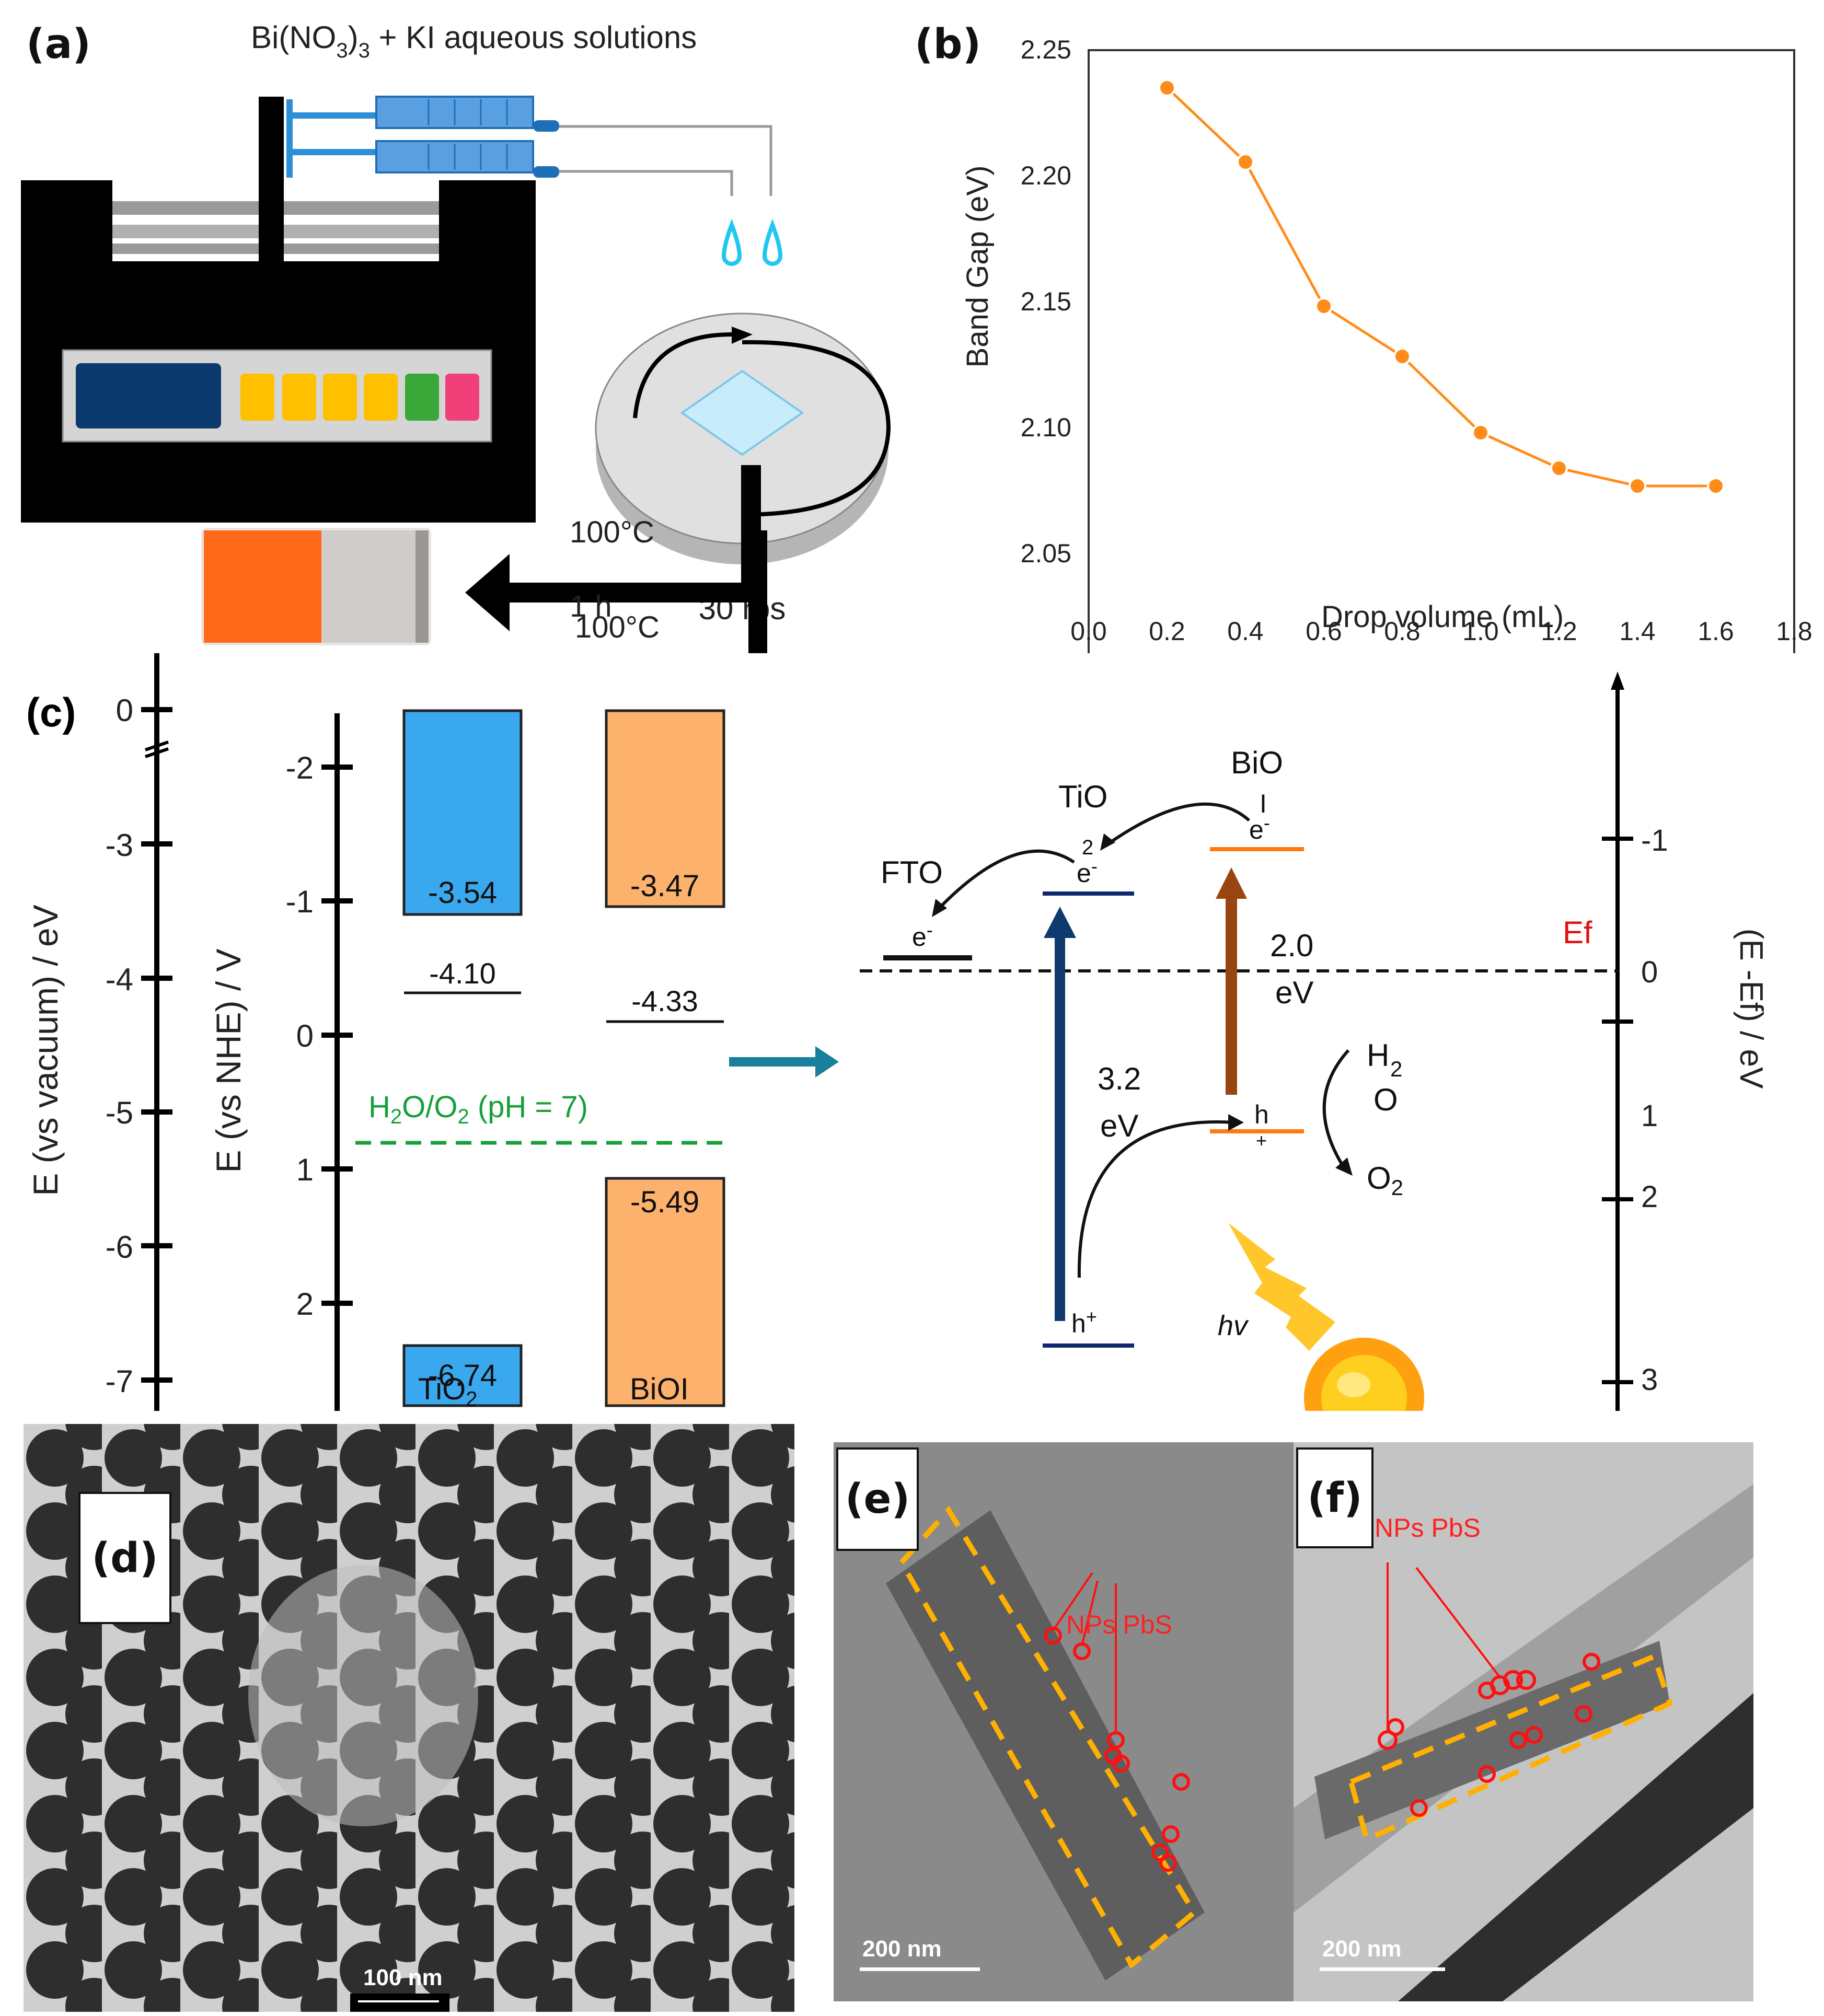 Image resolution: width=1824 pixels, height=2016 pixels. What do you see at coordinates (1119, 1625) in the screenshot?
I see `nps-pbs-label-e: NPs PbS` at bounding box center [1119, 1625].